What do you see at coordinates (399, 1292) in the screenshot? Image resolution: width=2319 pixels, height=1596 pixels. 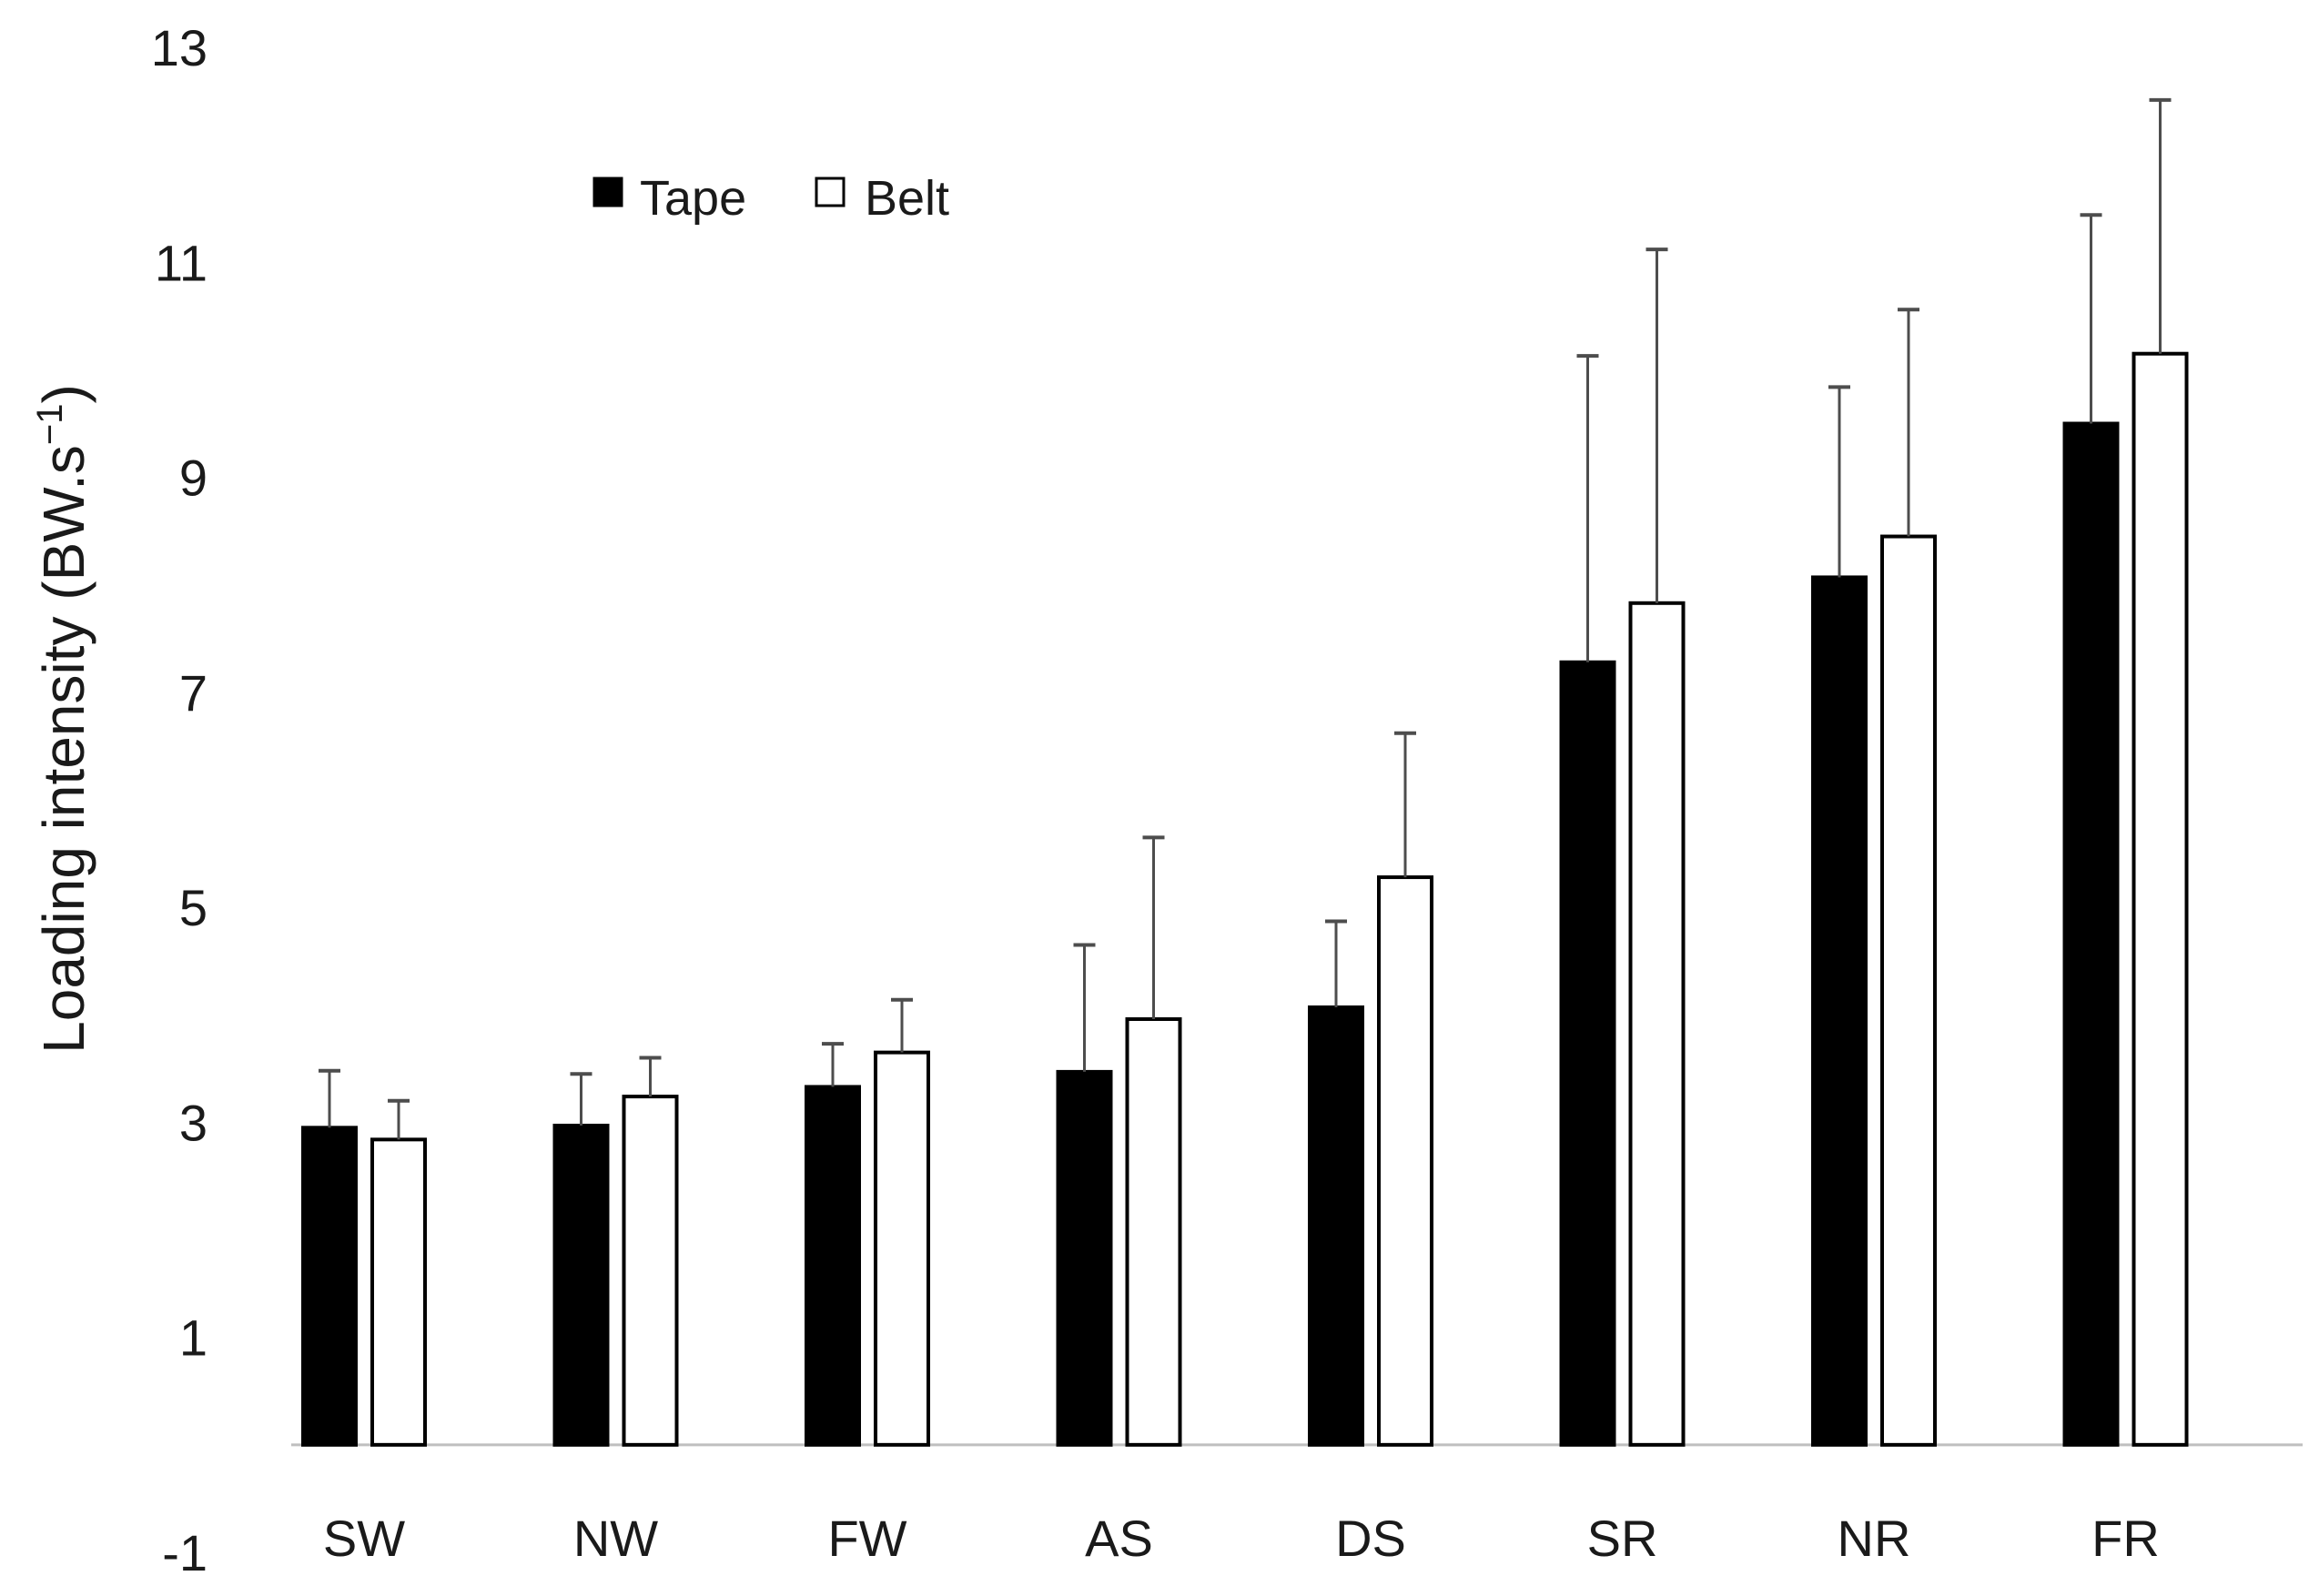 I see `bar-belt-sw` at bounding box center [399, 1292].